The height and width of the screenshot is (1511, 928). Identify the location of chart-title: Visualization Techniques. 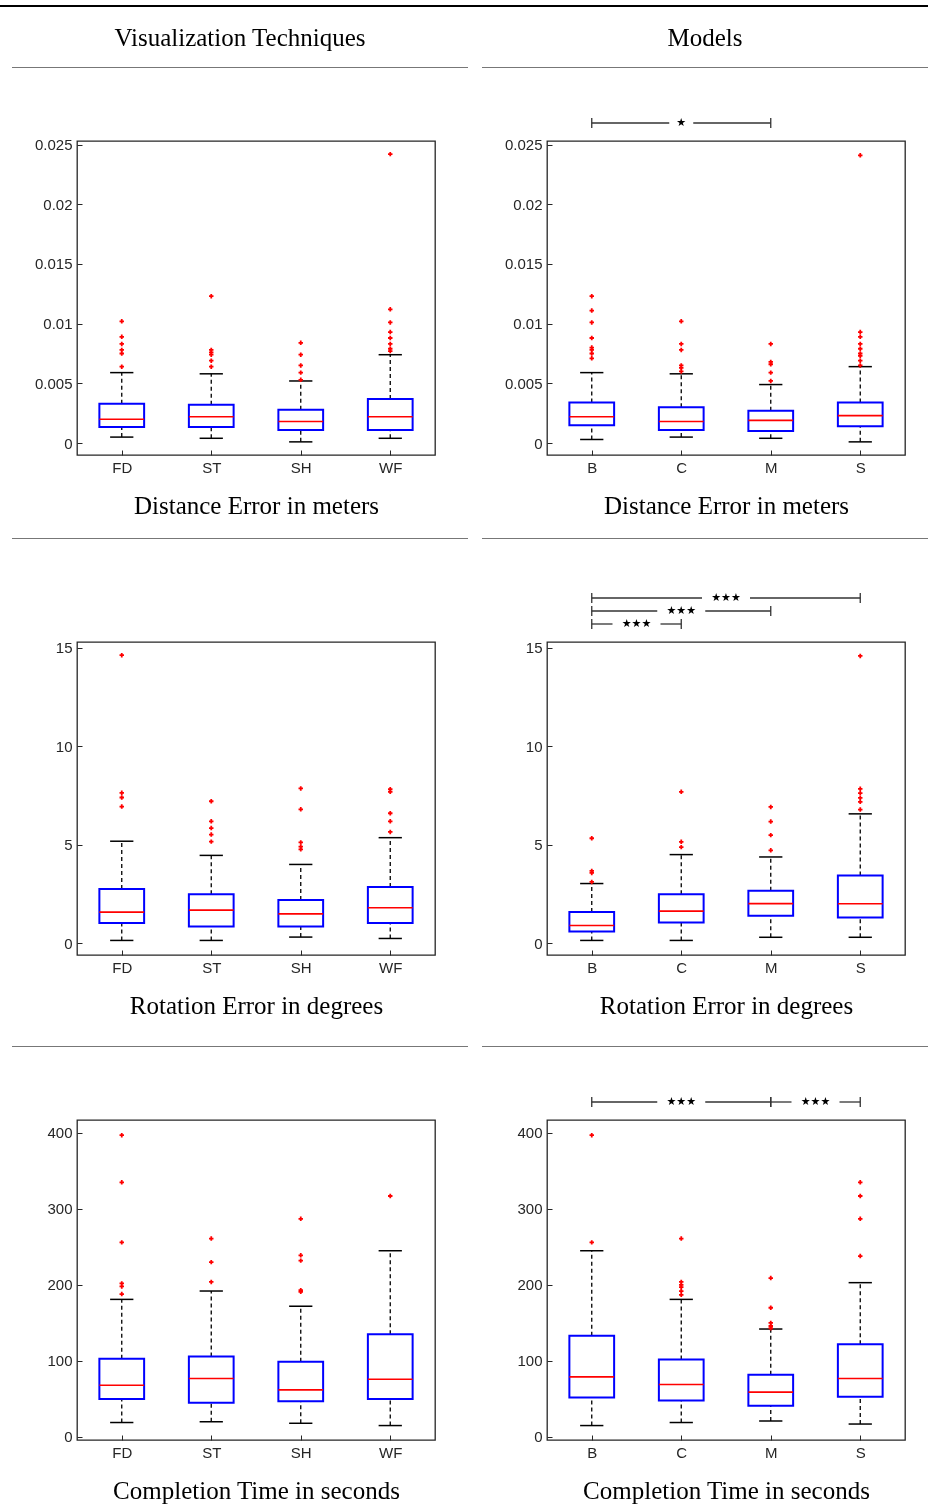
(240, 38).